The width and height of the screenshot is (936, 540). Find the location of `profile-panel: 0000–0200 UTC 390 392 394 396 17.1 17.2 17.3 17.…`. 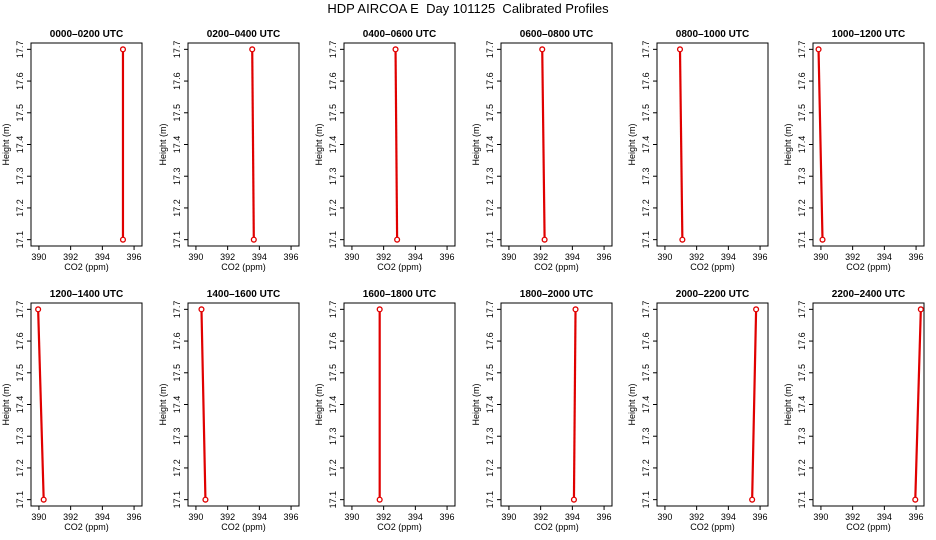

profile-panel: 0000–0200 UTC 390 392 394 396 17.1 17.2 17.3 17.… is located at coordinates (72, 150).